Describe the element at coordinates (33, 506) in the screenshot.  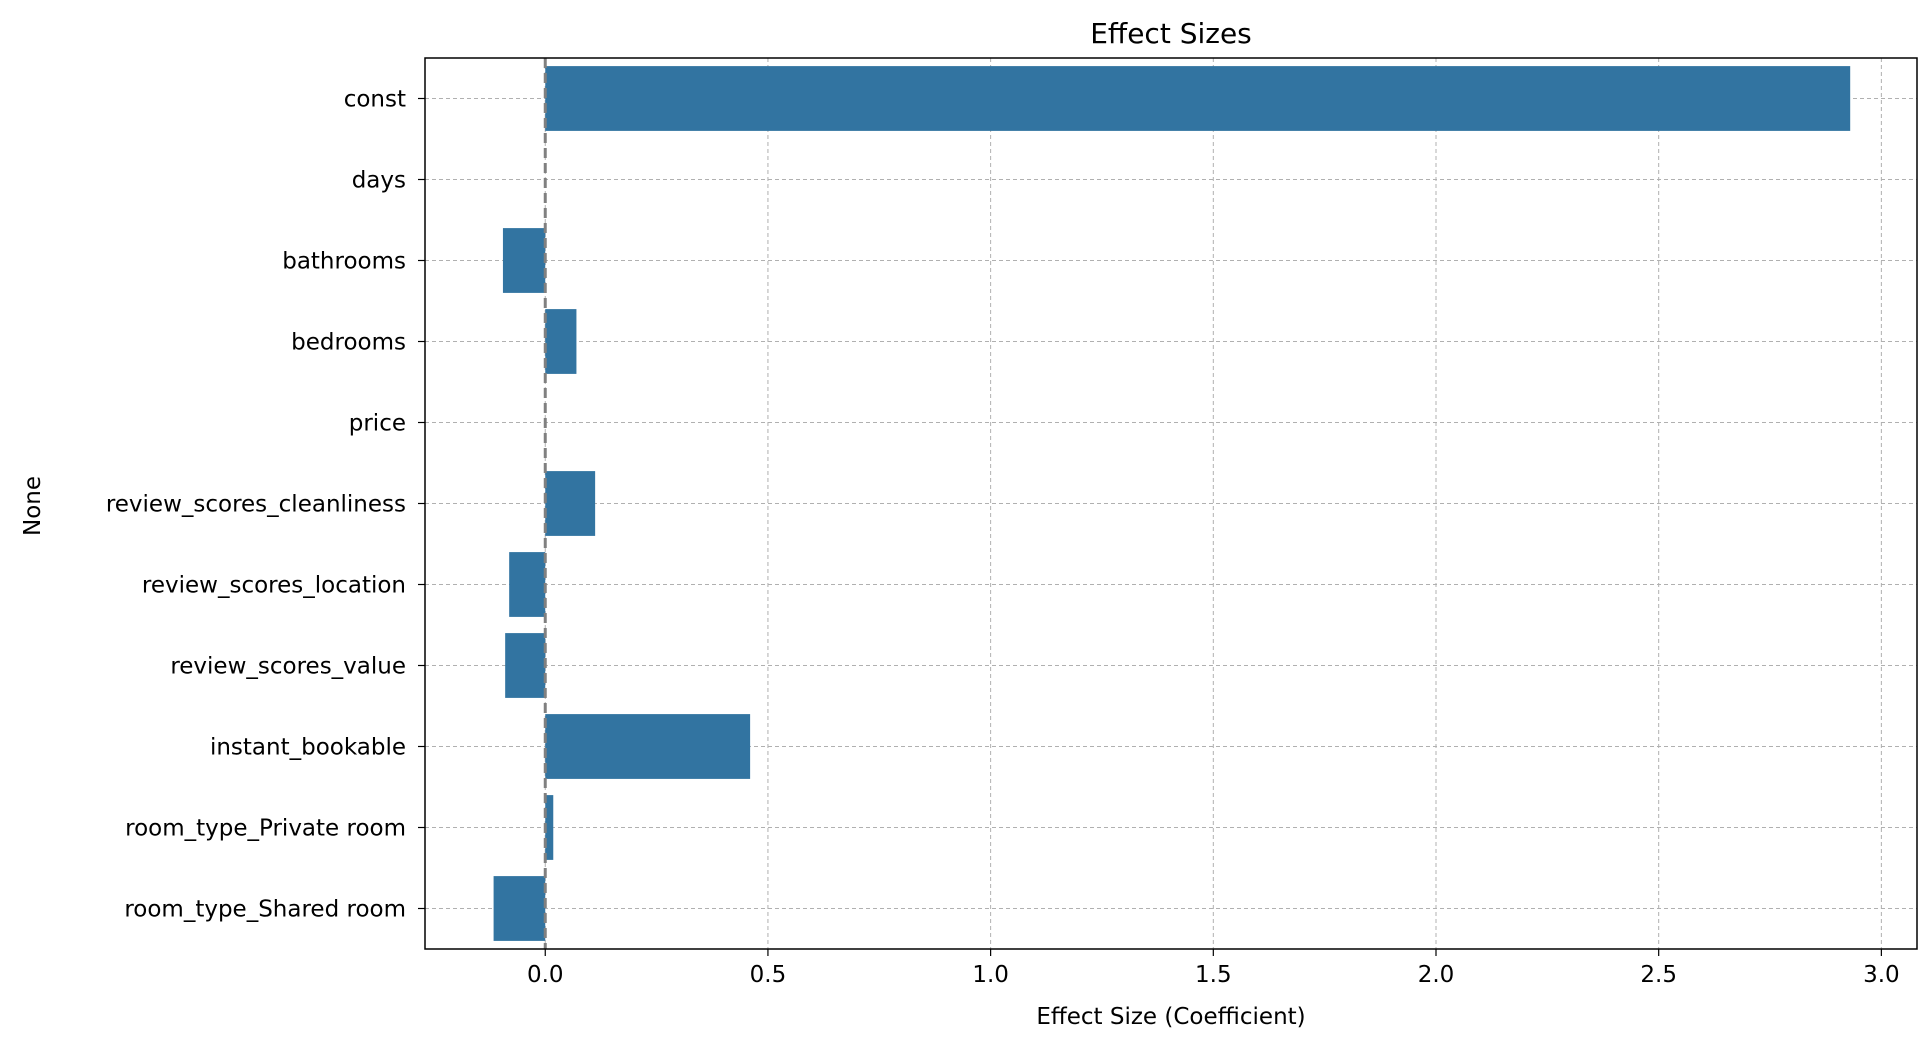
I see `y-axis-label: None` at that location.